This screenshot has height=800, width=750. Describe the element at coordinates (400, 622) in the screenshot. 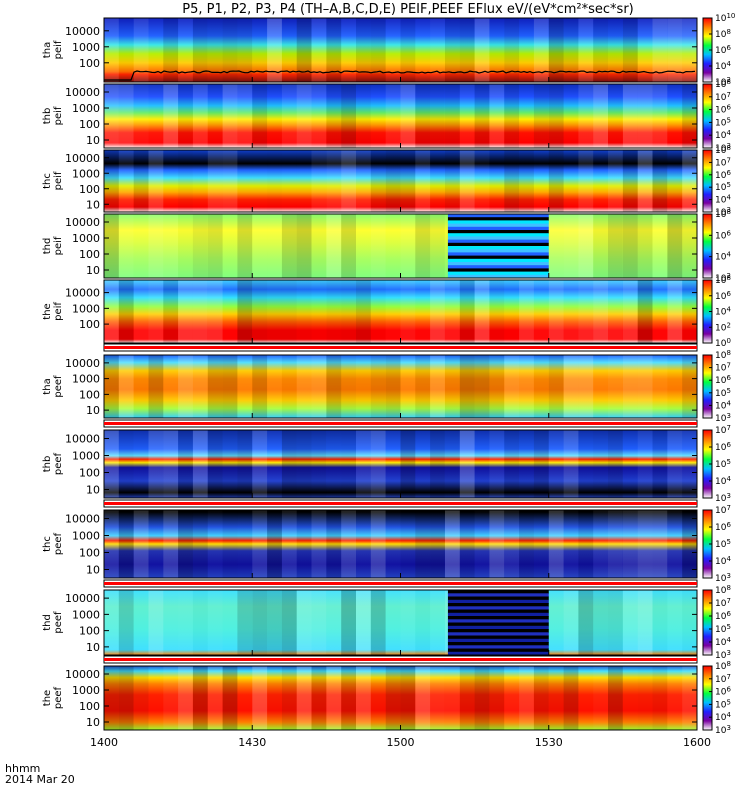

I see `spectrogram` at that location.